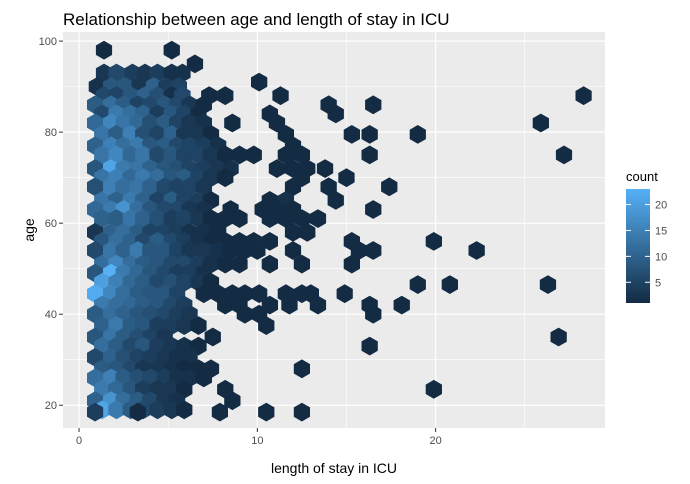 The height and width of the screenshot is (484, 690). I want to click on y-tick-label: 20, so click(51, 406).